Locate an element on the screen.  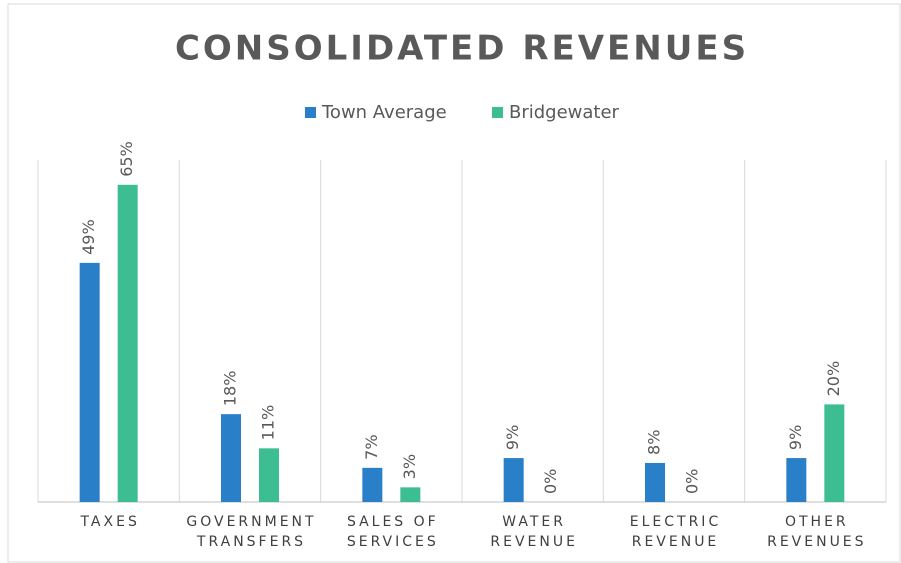
x-tick-label: GOVERNMENT TRANSFERS is located at coordinates (251, 532).